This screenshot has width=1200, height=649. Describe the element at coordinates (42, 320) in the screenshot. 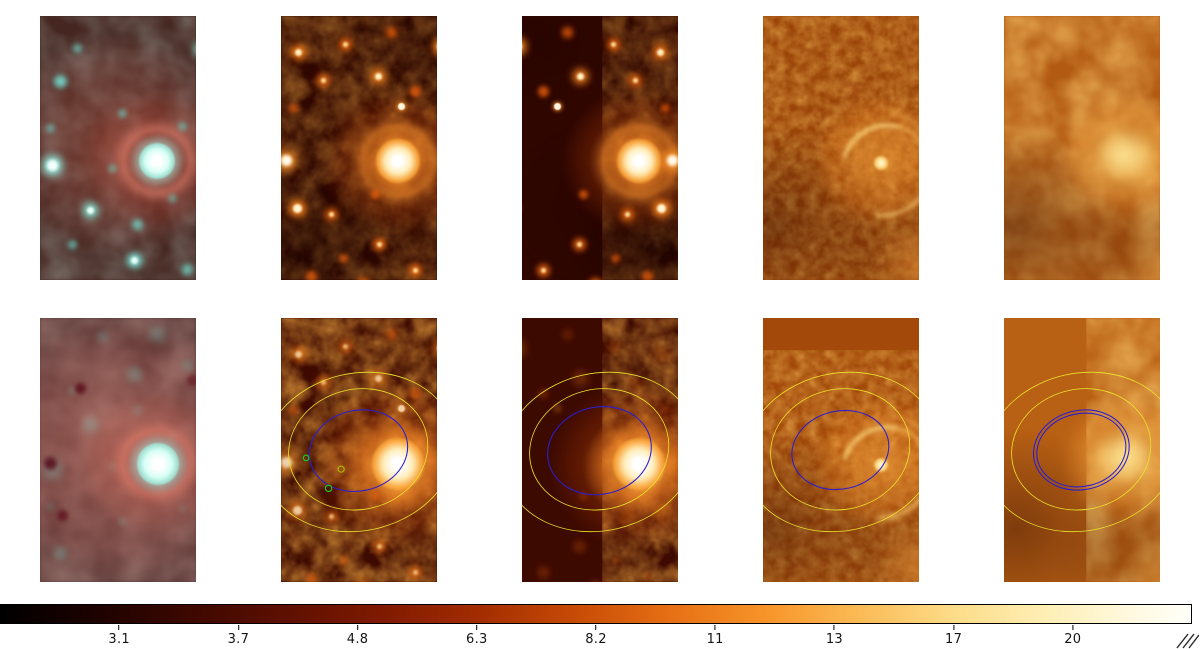

I see `dark-artifacts` at that location.